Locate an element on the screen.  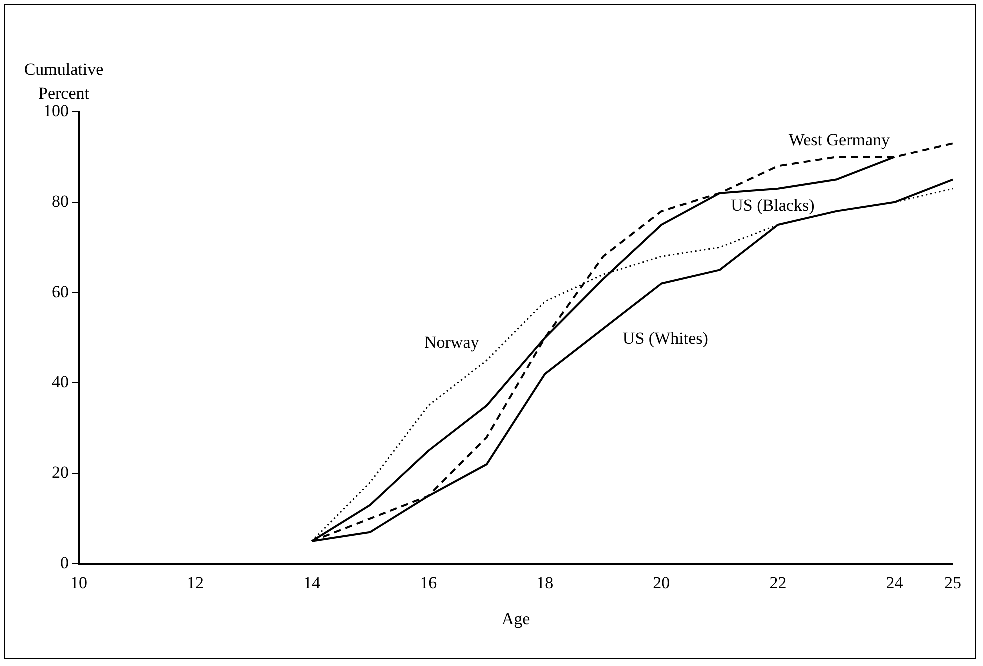
series-label: US (Whites) is located at coordinates (665, 338).